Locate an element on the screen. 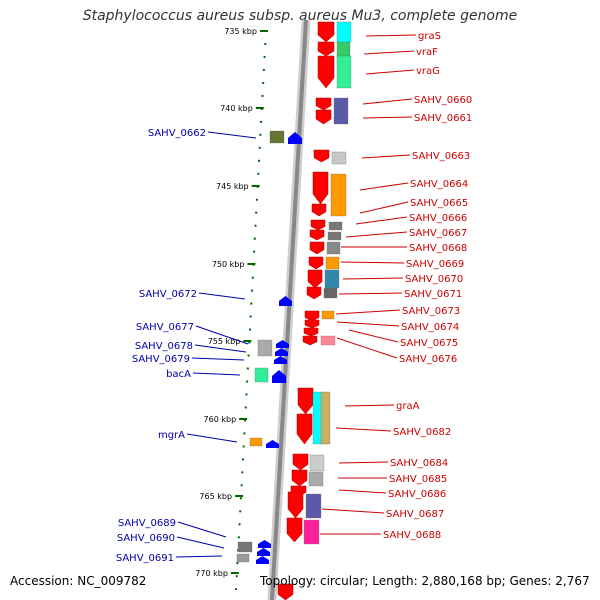 Image resolution: width=600 pixels, height=600 pixels. forward-gene-label: SAHV_0665 is located at coordinates (439, 203).